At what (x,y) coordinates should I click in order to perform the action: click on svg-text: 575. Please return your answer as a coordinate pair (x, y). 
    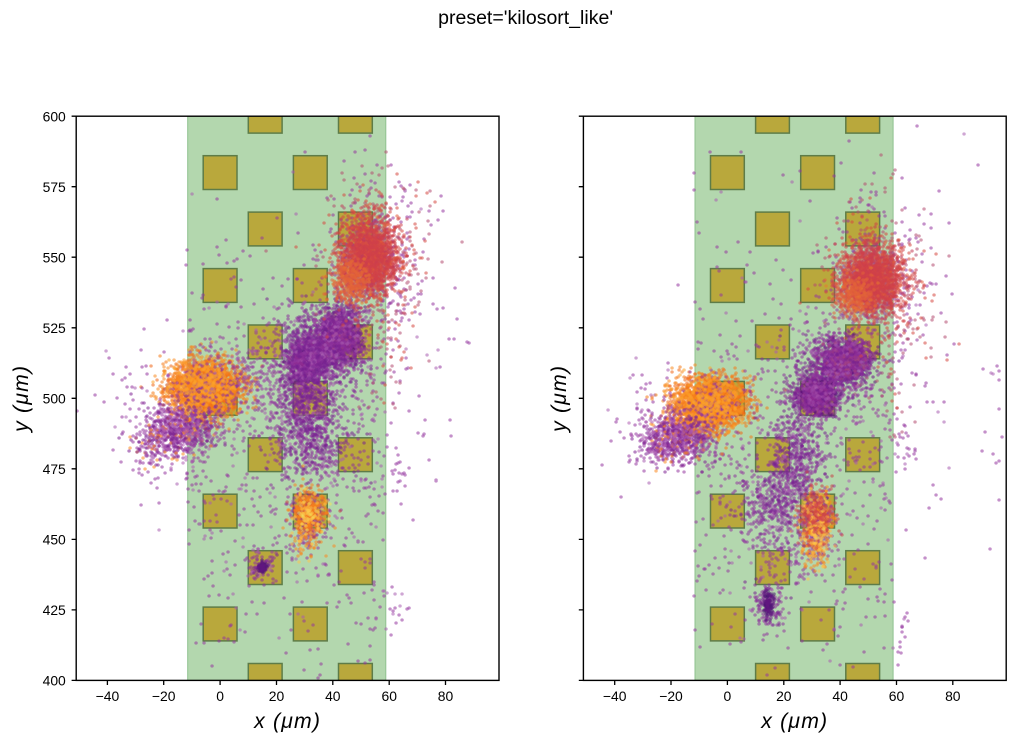
    Looking at the image, I should click on (54, 187).